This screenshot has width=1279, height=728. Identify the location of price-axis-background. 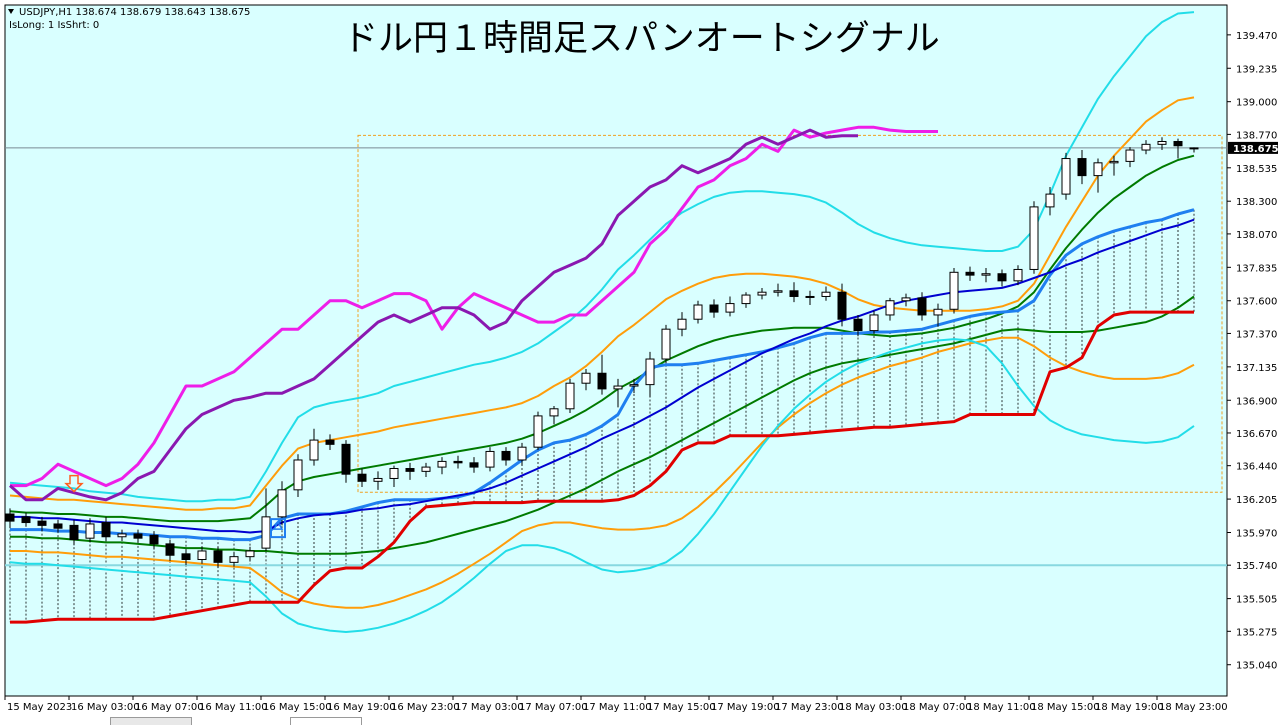
(1253, 350).